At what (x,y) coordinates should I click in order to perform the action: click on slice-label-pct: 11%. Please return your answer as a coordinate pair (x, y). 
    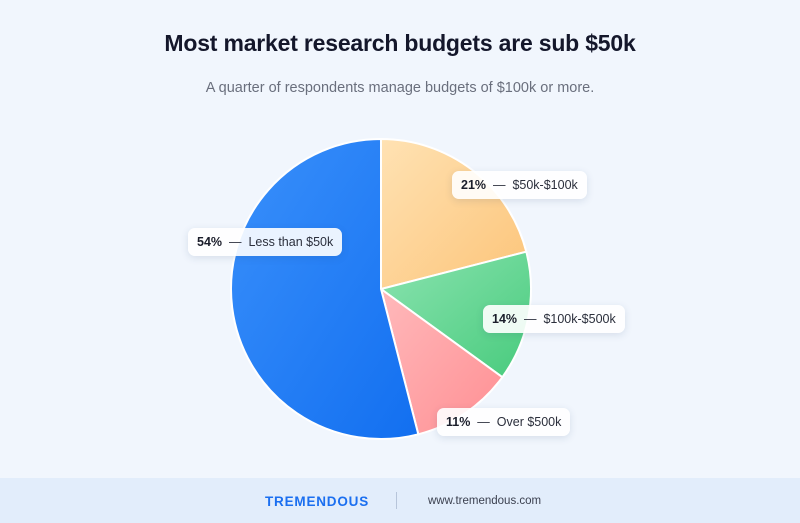
    Looking at the image, I should click on (458, 422).